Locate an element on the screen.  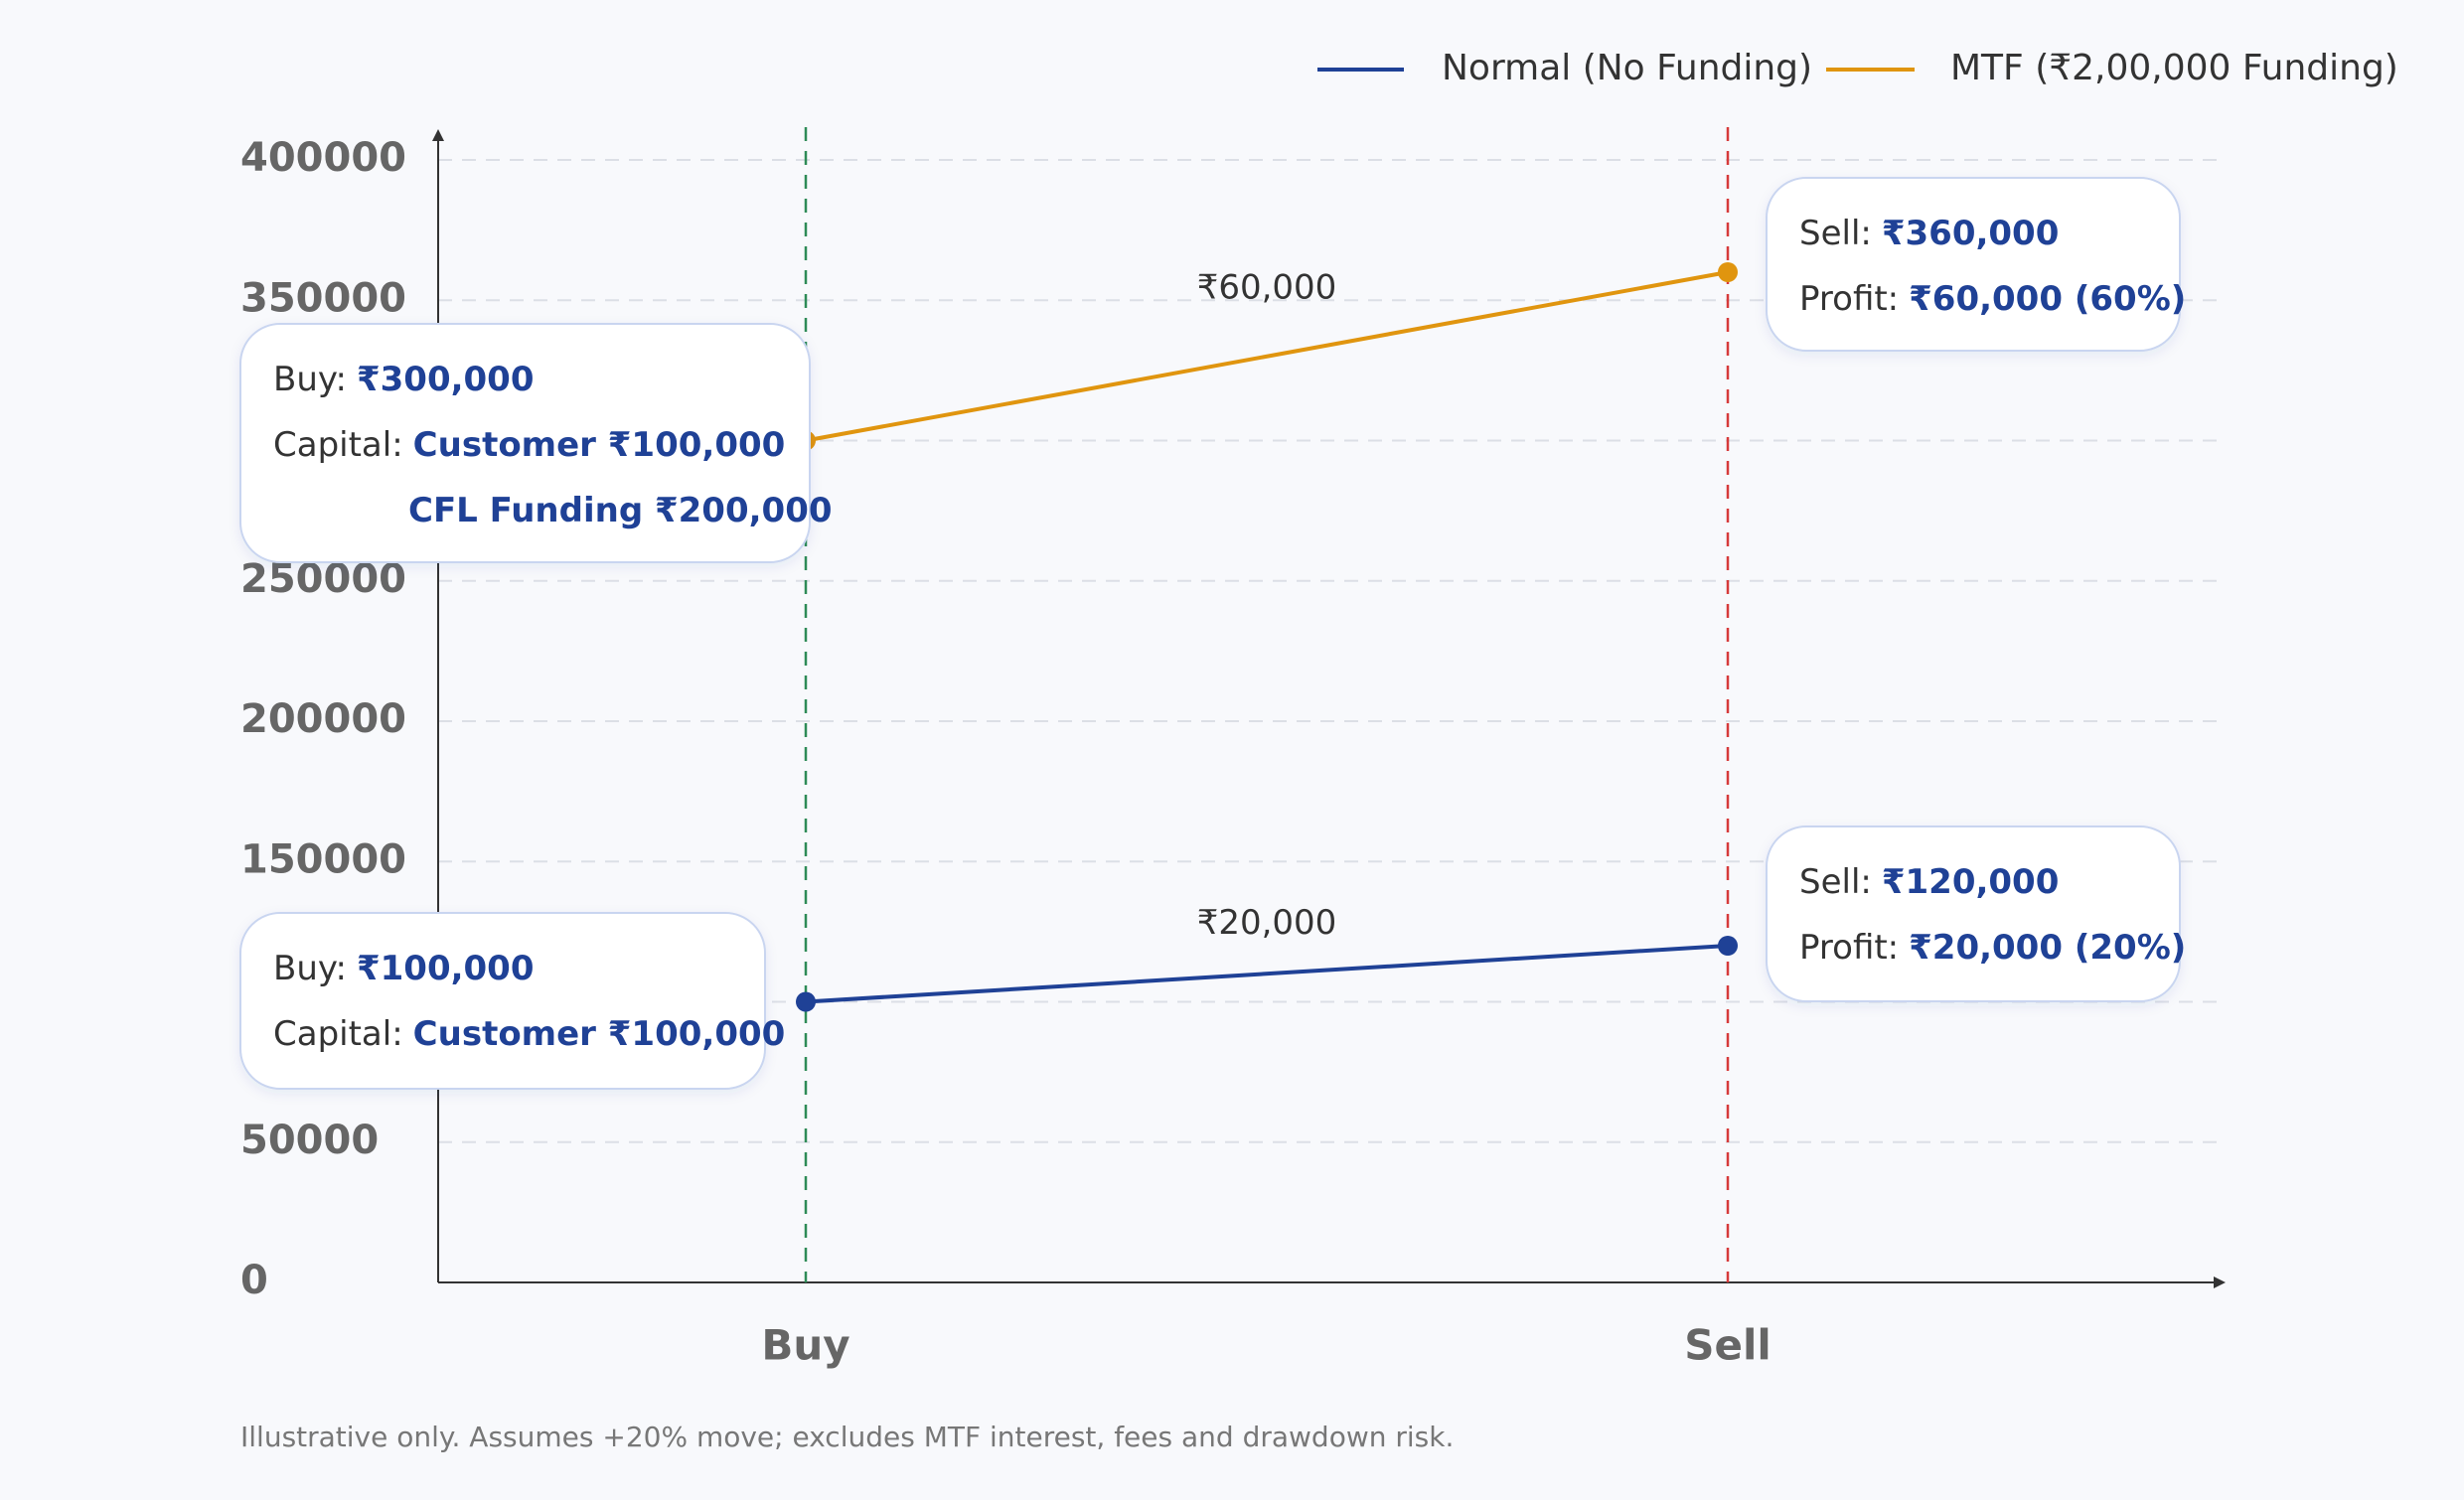
callout-line: Buy: ₹300,000 is located at coordinates (404, 379).